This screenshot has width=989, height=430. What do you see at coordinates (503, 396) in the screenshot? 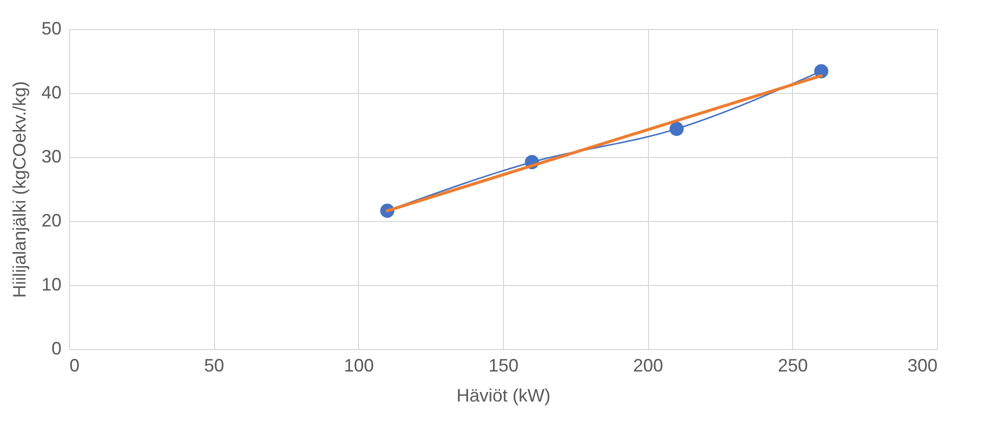
I see `x-axis-title: Häviöt (kW)` at bounding box center [503, 396].